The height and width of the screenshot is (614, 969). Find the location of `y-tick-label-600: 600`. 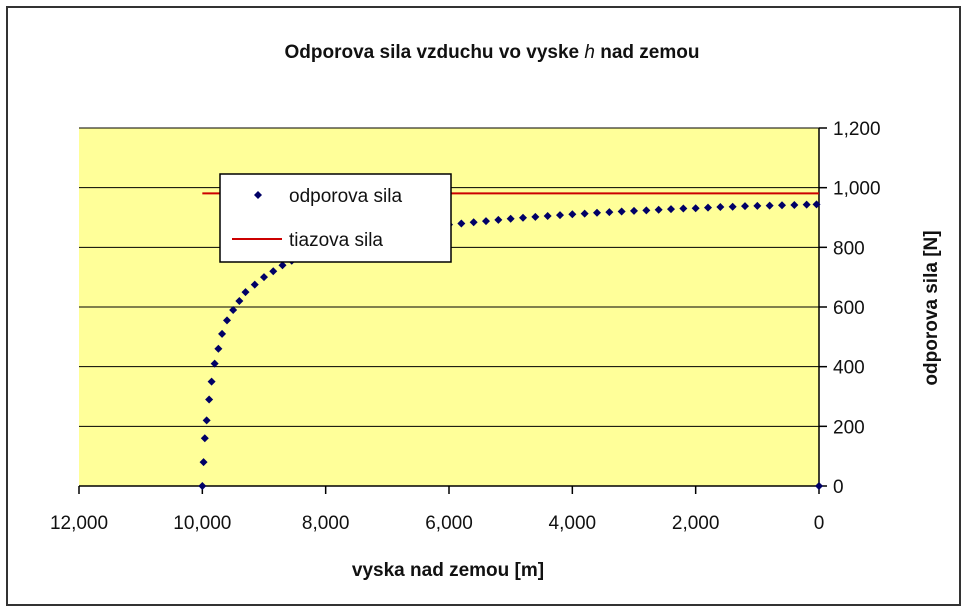

y-tick-label-600: 600 is located at coordinates (849, 308).